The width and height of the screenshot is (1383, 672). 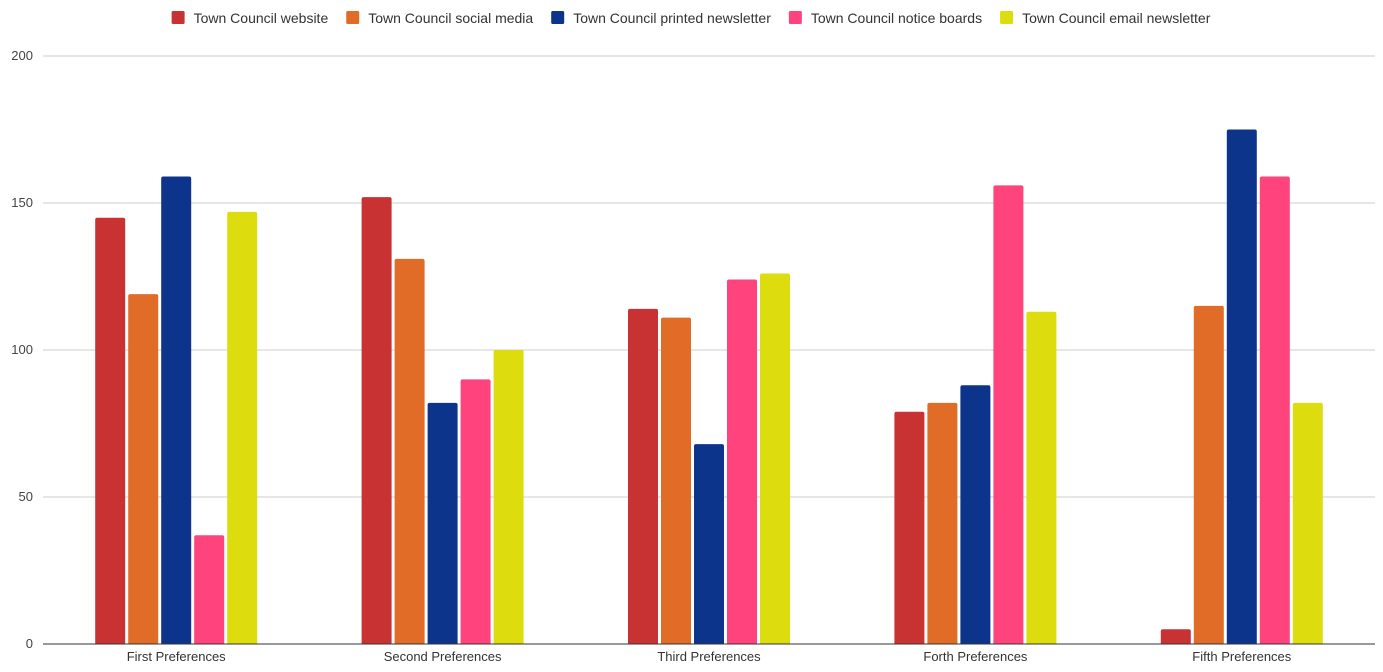 I want to click on legend-item: Town Council notice boards, so click(x=885, y=18).